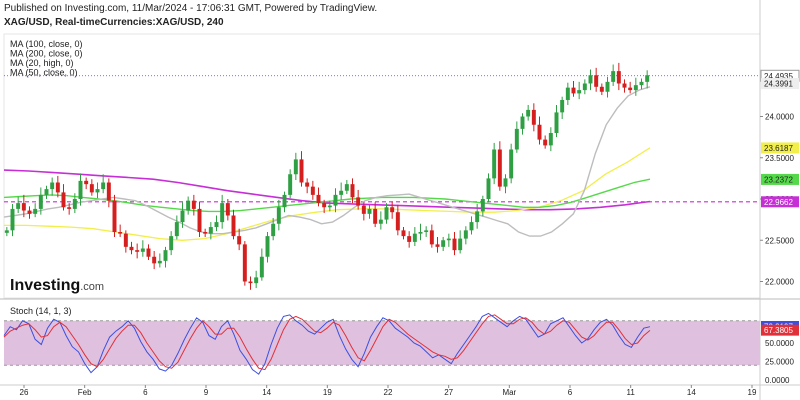 The width and height of the screenshot is (800, 400). I want to click on stoch-y-tick-label: 0.0000, so click(777, 380).